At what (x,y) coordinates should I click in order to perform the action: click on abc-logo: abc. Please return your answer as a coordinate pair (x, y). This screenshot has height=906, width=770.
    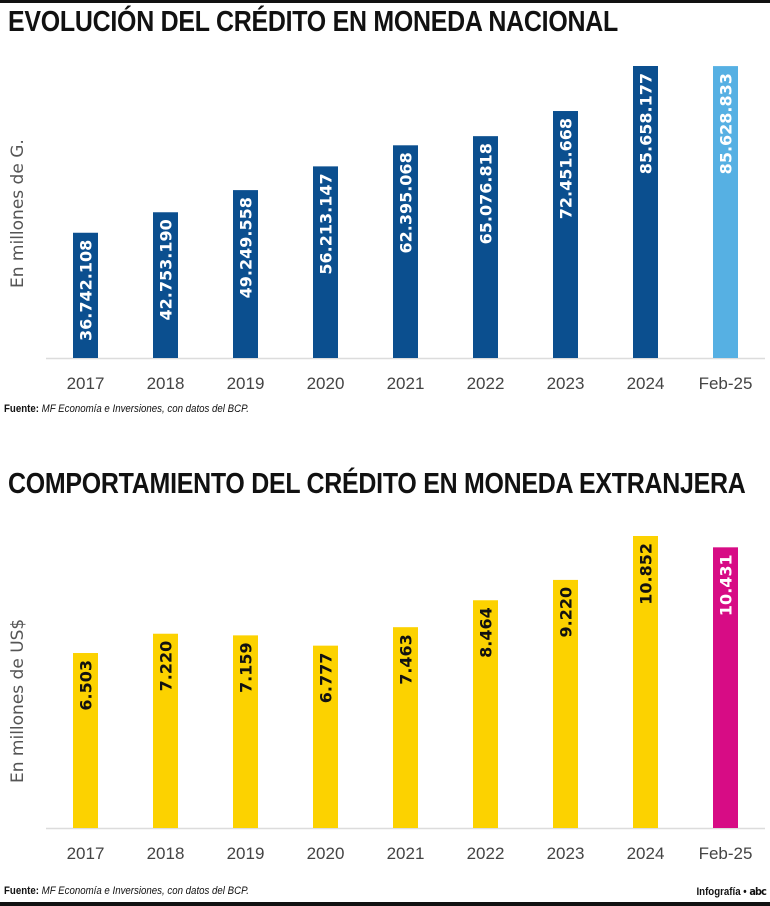
    Looking at the image, I should click on (757, 891).